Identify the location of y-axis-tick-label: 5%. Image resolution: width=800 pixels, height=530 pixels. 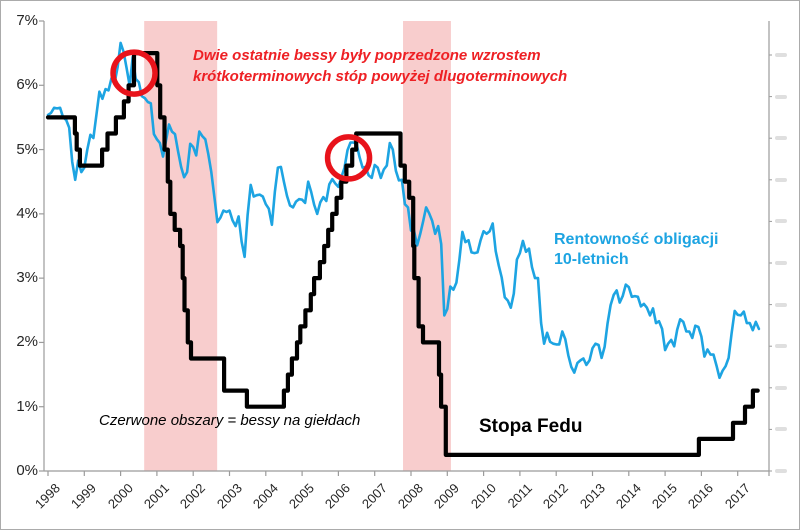
(27, 149).